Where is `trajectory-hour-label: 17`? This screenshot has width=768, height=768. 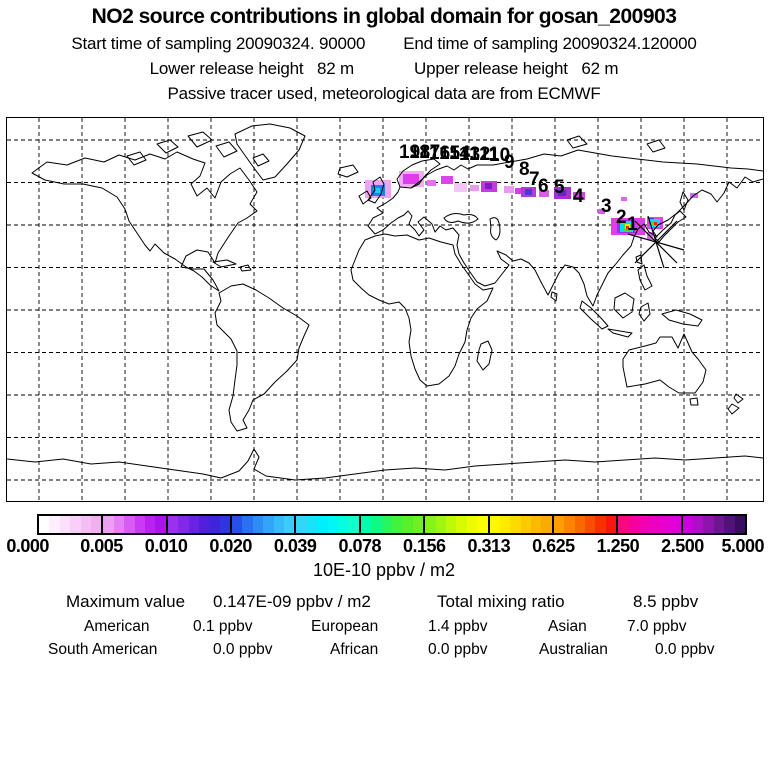
trajectory-hour-label: 17 is located at coordinates (429, 152).